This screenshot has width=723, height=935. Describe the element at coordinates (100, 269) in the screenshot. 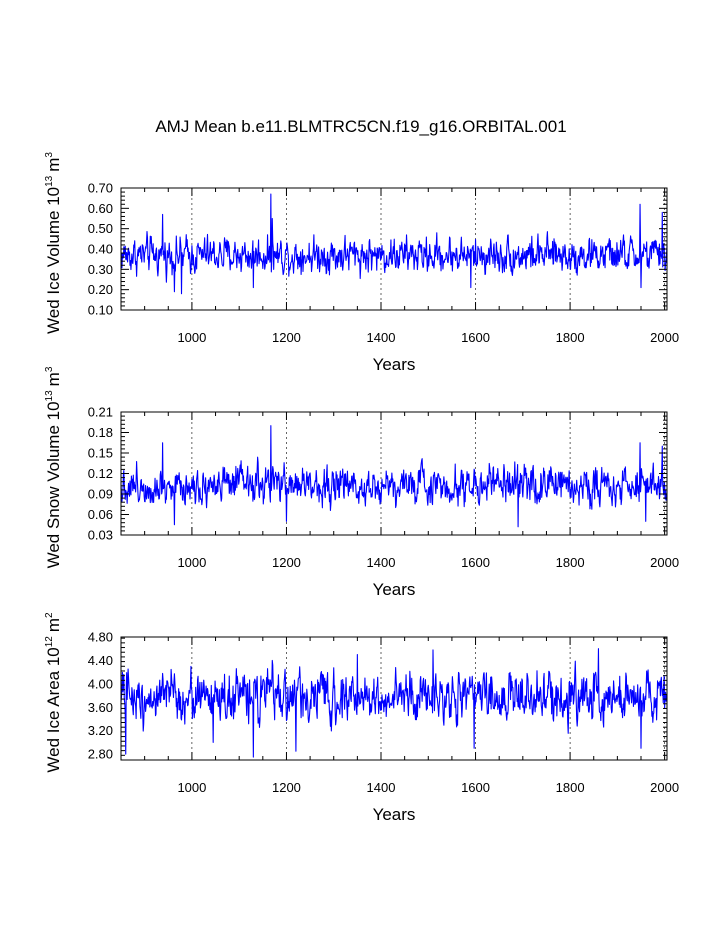

I see `y-tick-label: 0.30` at that location.